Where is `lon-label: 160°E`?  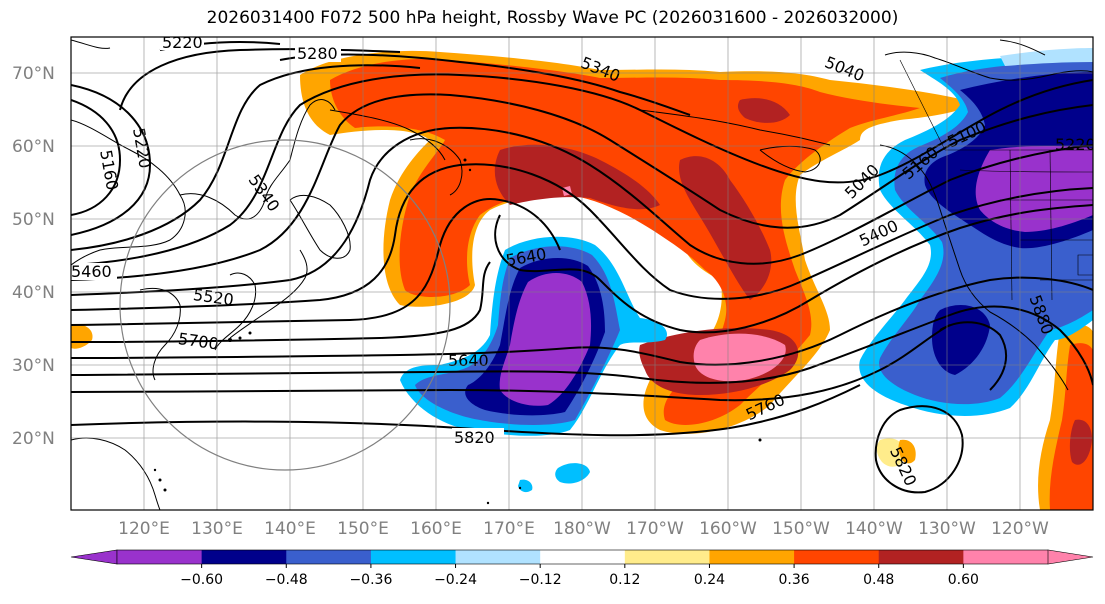 lon-label: 160°E is located at coordinates (436, 529).